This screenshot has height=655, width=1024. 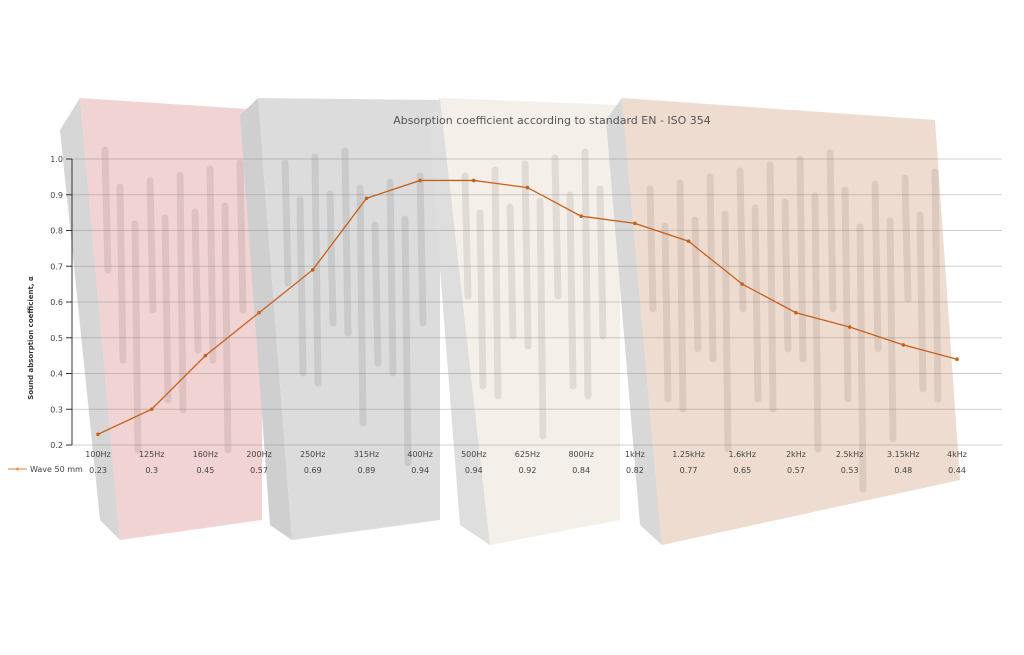 I want to click on data-label: 0.77, so click(x=689, y=470).